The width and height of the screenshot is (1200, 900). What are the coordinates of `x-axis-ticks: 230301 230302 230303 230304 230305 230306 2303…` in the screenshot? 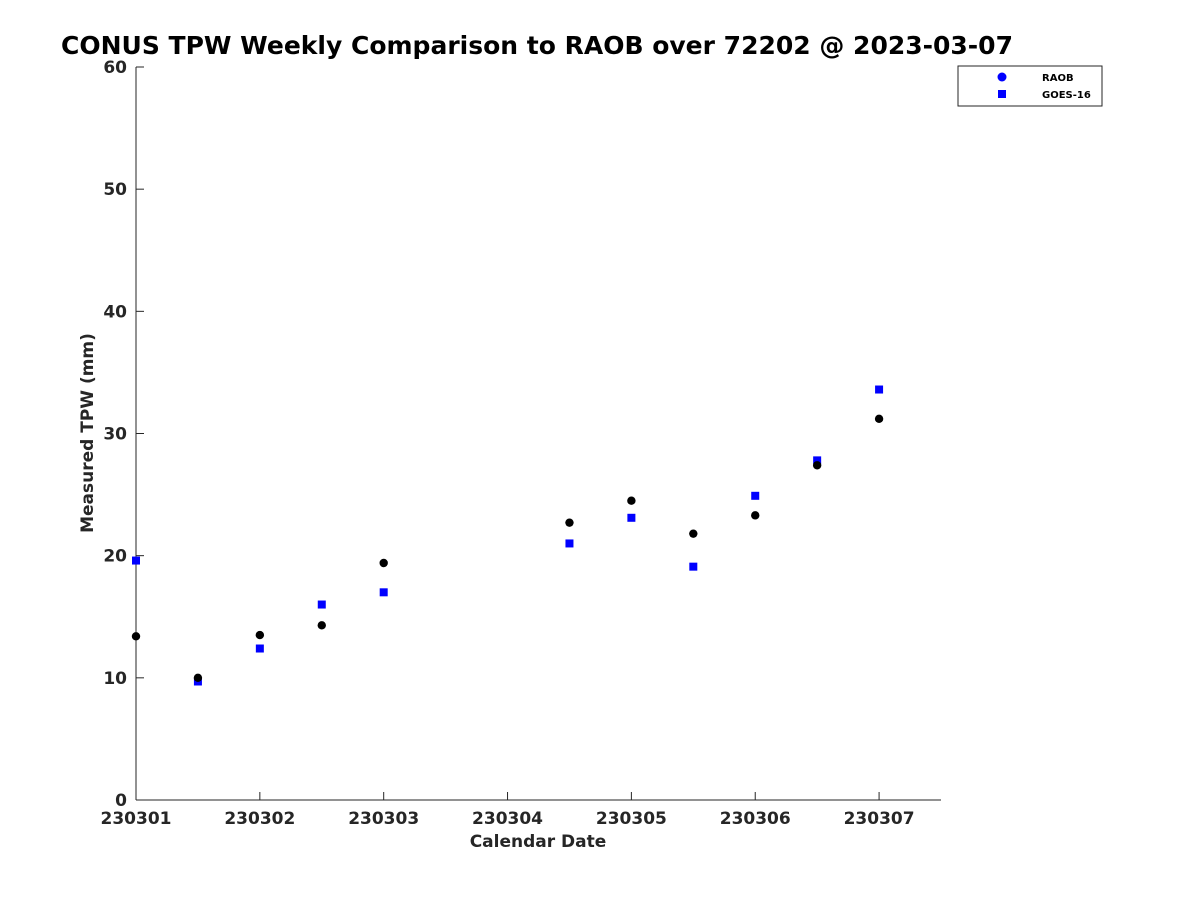 It's located at (508, 810).